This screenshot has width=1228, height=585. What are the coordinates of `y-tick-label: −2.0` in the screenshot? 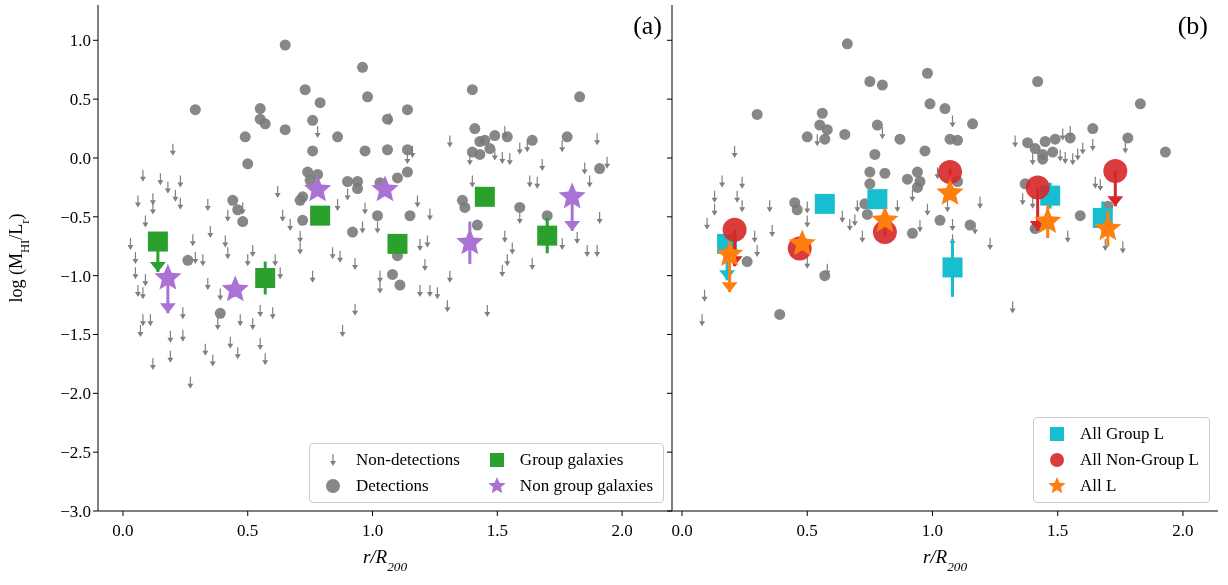 It's located at (75, 394).